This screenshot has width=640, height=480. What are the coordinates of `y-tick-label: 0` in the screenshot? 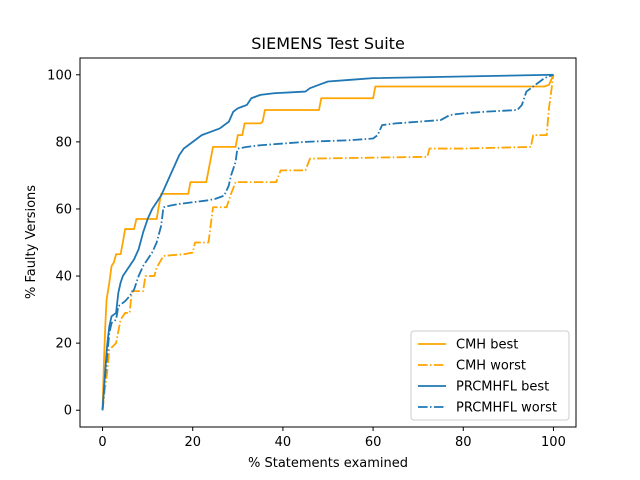 It's located at (68, 411).